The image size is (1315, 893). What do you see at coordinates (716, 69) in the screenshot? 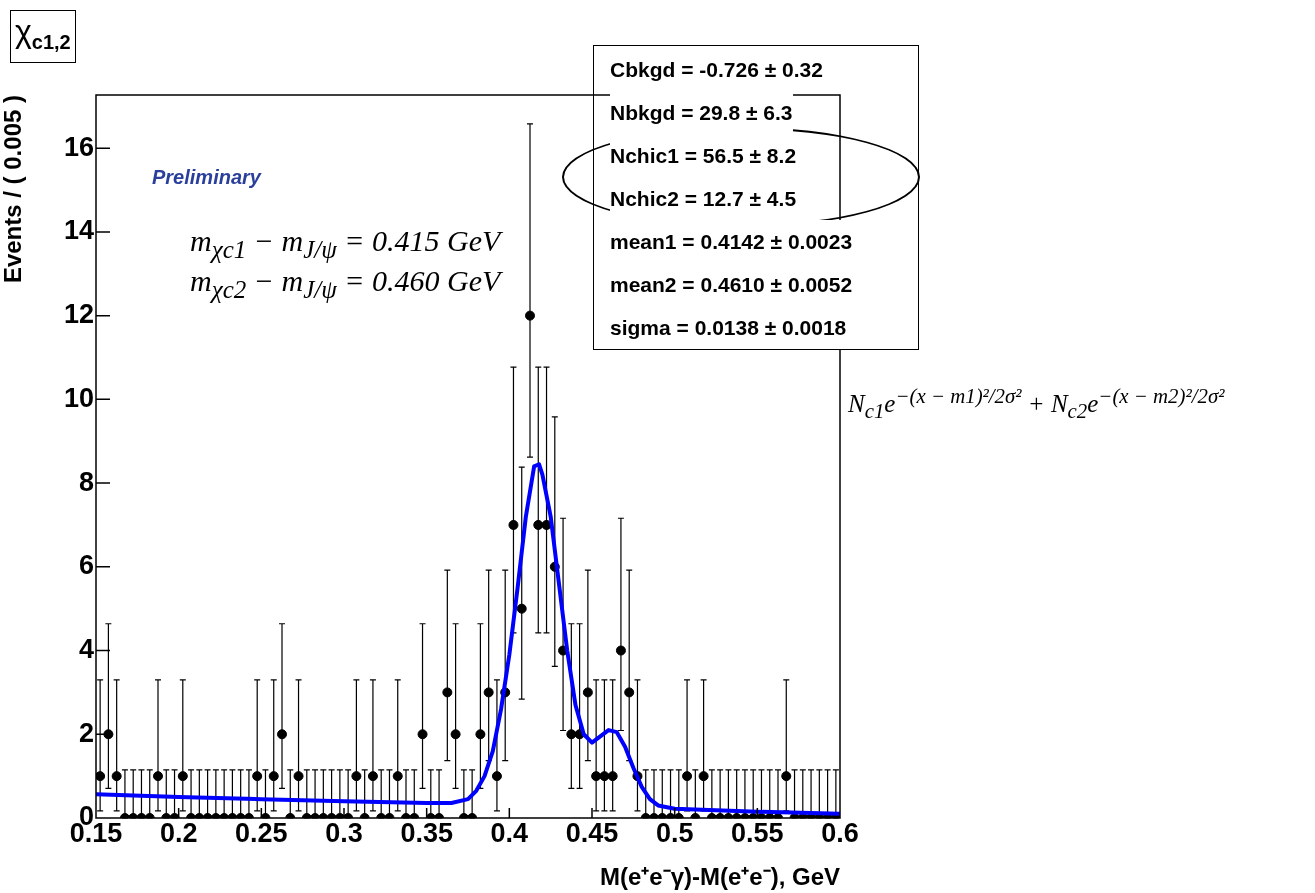
I see `text: Cbkgd = -0.726 ± 0.32` at bounding box center [716, 69].